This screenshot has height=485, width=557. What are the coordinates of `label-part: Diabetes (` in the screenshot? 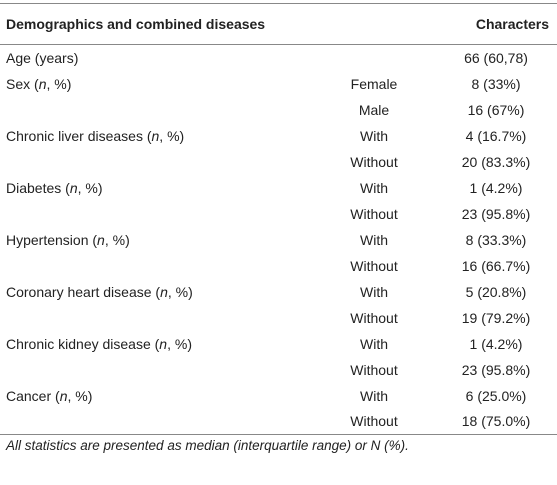 It's located at (38, 187).